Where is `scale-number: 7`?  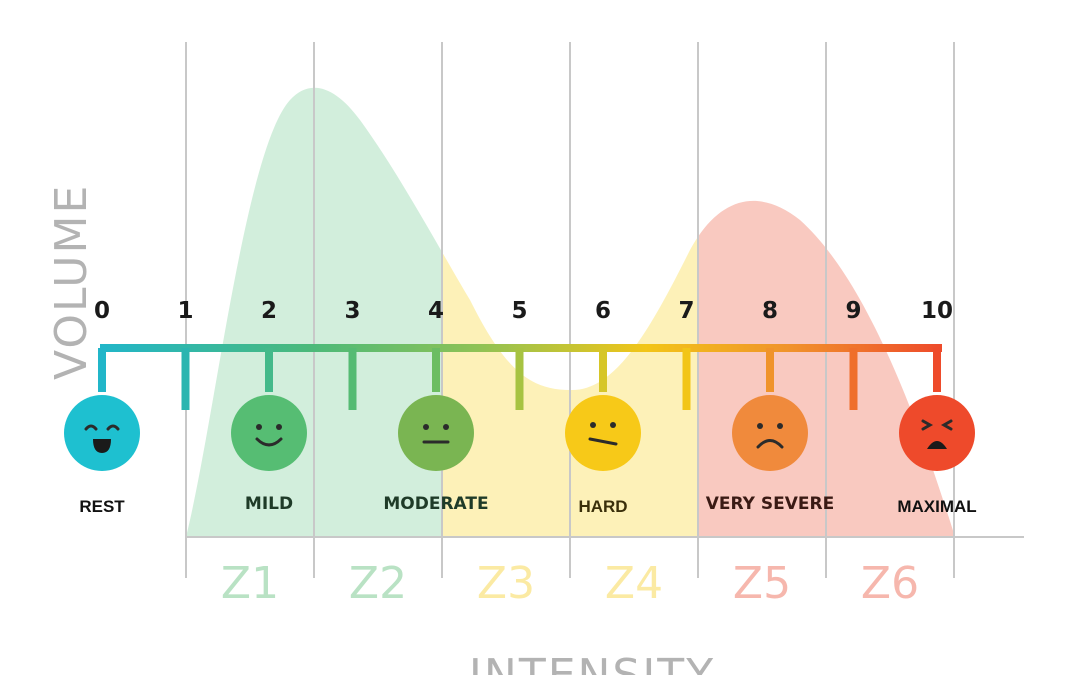 scale-number: 7 is located at coordinates (686, 311).